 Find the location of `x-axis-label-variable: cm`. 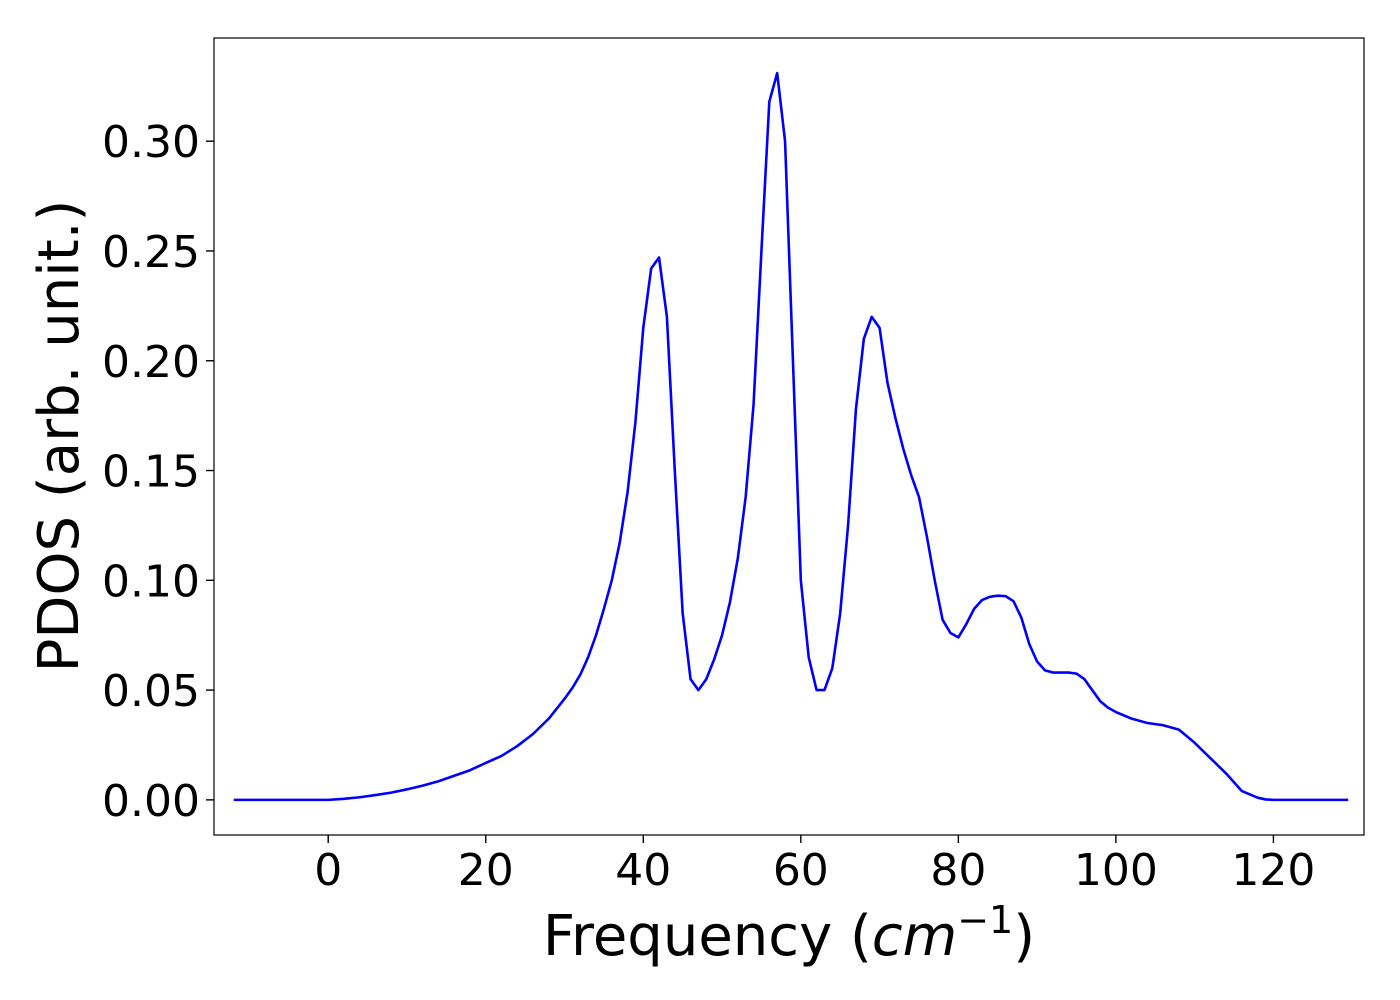

x-axis-label-variable: cm is located at coordinates (914, 936).